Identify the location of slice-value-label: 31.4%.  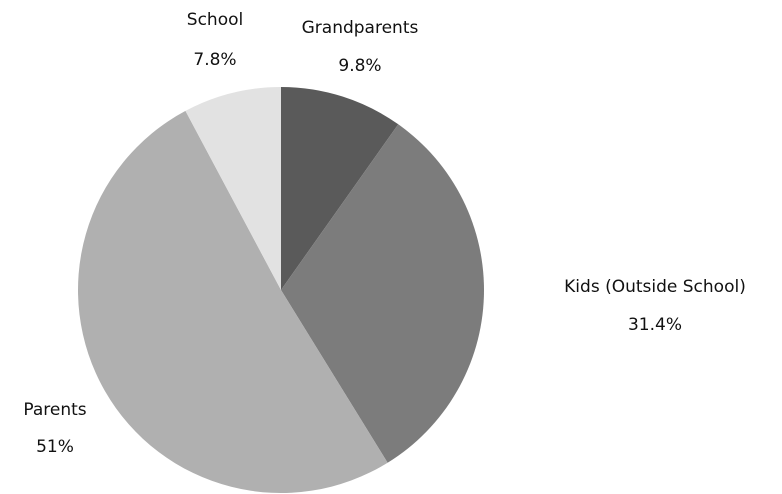
(655, 325).